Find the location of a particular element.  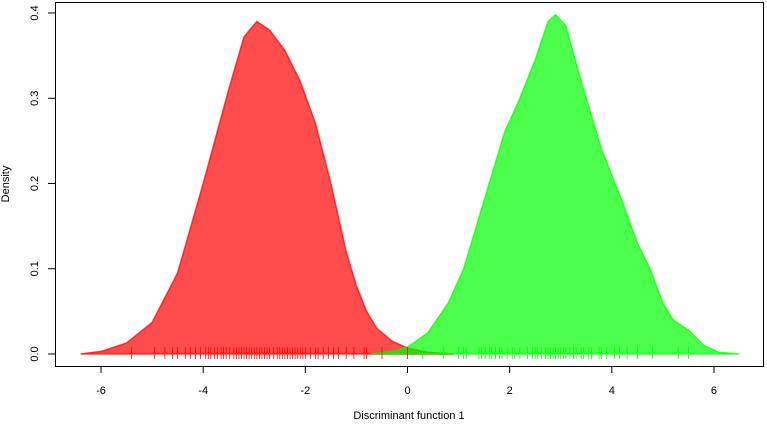

y-tick-label: 0.1 is located at coordinates (35, 268).